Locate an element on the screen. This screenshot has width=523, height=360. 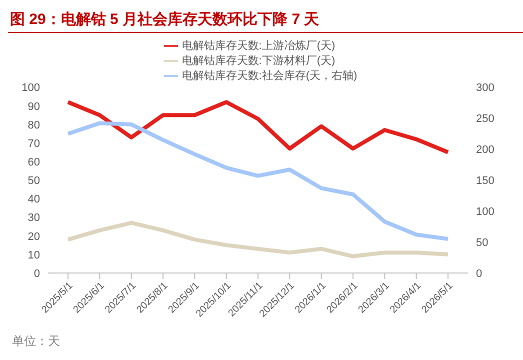
y2-tick-label: 250 is located at coordinates (485, 119).